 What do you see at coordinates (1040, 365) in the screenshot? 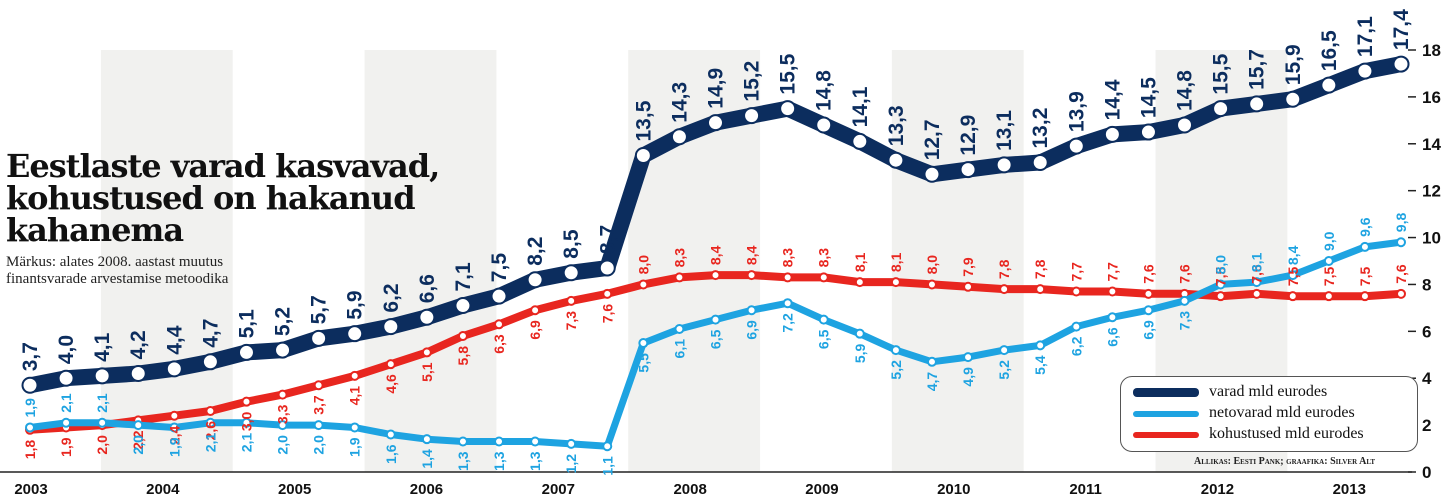
I see `data-label-netovarad: 5,4` at bounding box center [1040, 365].